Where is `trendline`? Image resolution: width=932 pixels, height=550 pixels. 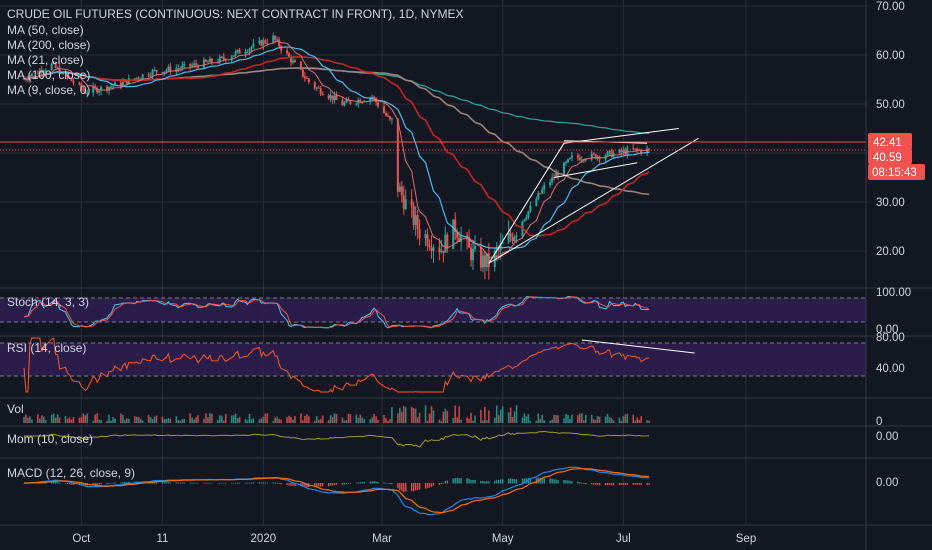
trendline is located at coordinates (526, 203).